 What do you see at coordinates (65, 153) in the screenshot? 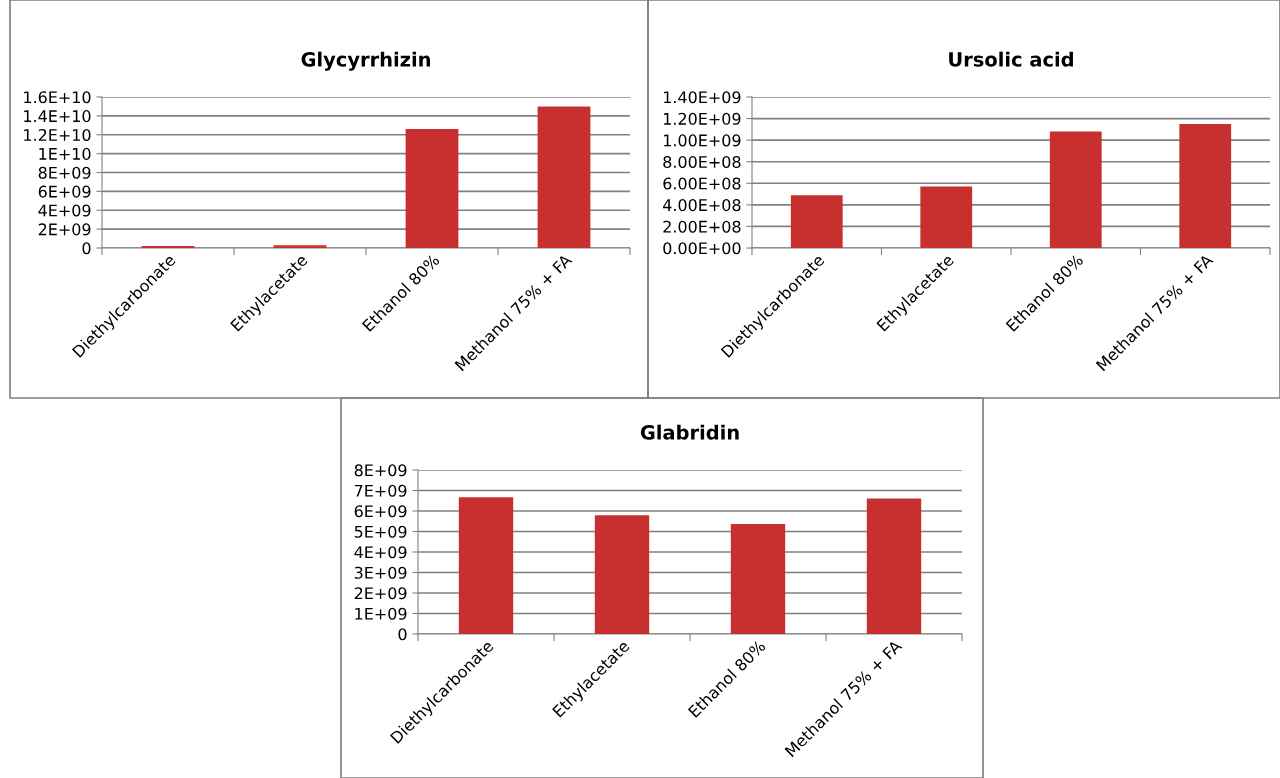
I see `y-tick-label: 1E+10` at bounding box center [65, 153].